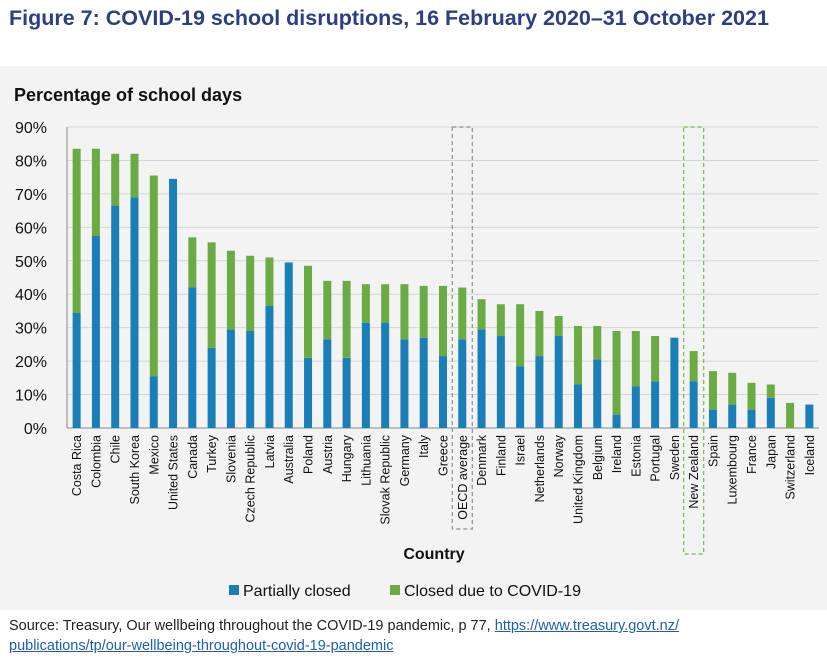 This screenshot has height=661, width=827. Describe the element at coordinates (636, 456) in the screenshot. I see `x-tick-label: Estonia` at that location.